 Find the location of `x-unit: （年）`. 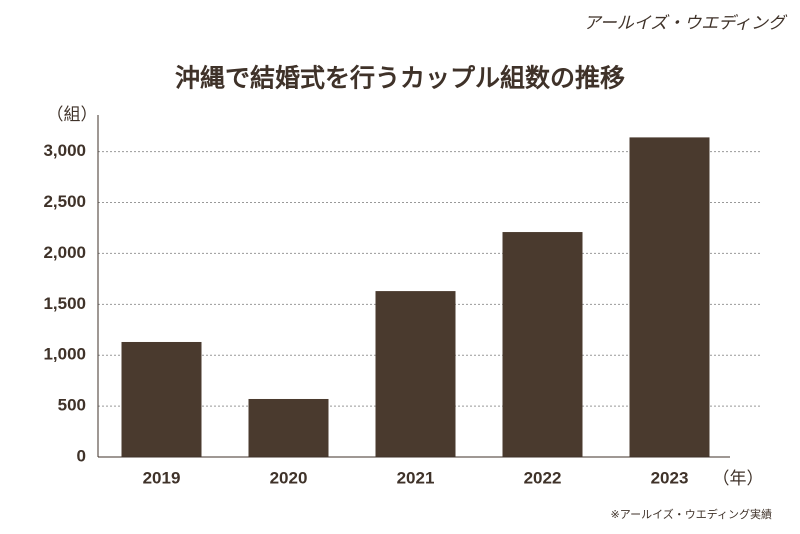

x-unit: （年） is located at coordinates (738, 479).